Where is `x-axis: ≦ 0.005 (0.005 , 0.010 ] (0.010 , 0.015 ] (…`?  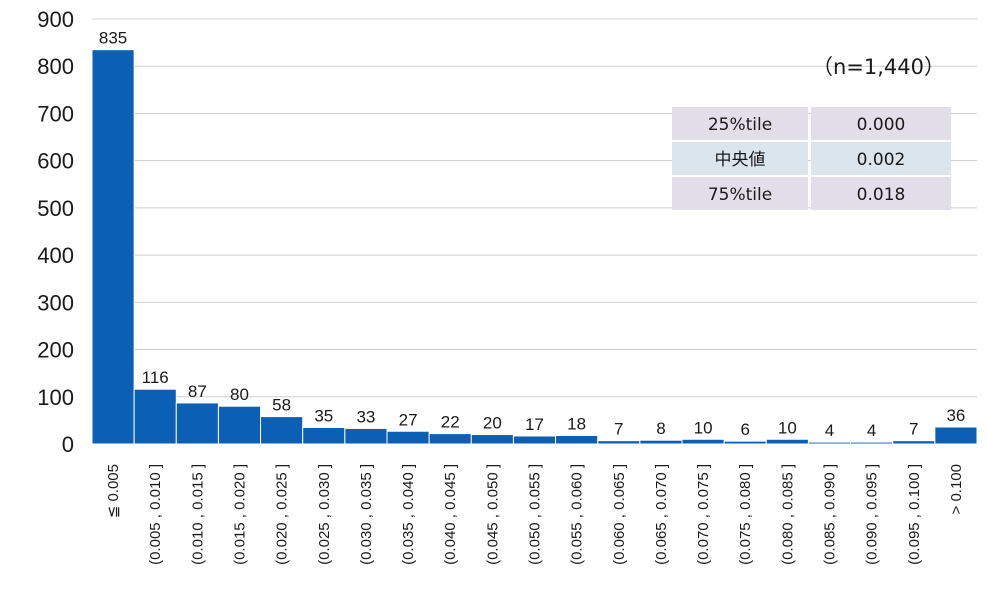
x-axis: ≦ 0.005 (0.005 , 0.010 ] (0.010 , 0.015 ] (… is located at coordinates (535, 514).